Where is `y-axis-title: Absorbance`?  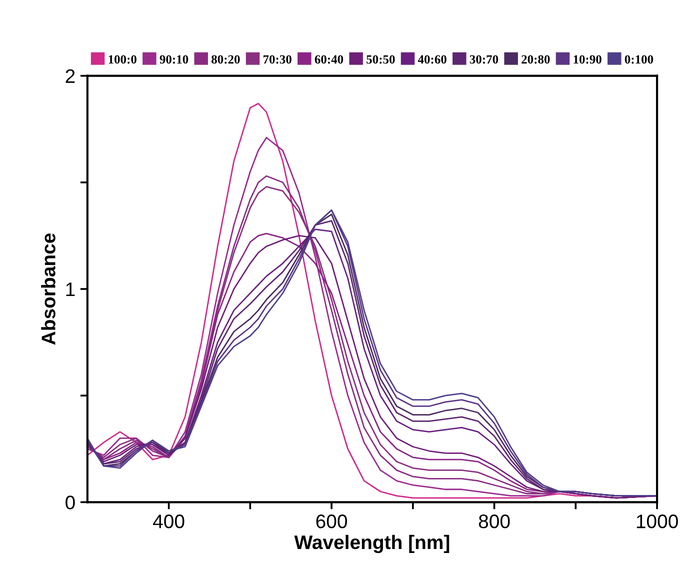 y-axis-title: Absorbance is located at coordinates (48, 289).